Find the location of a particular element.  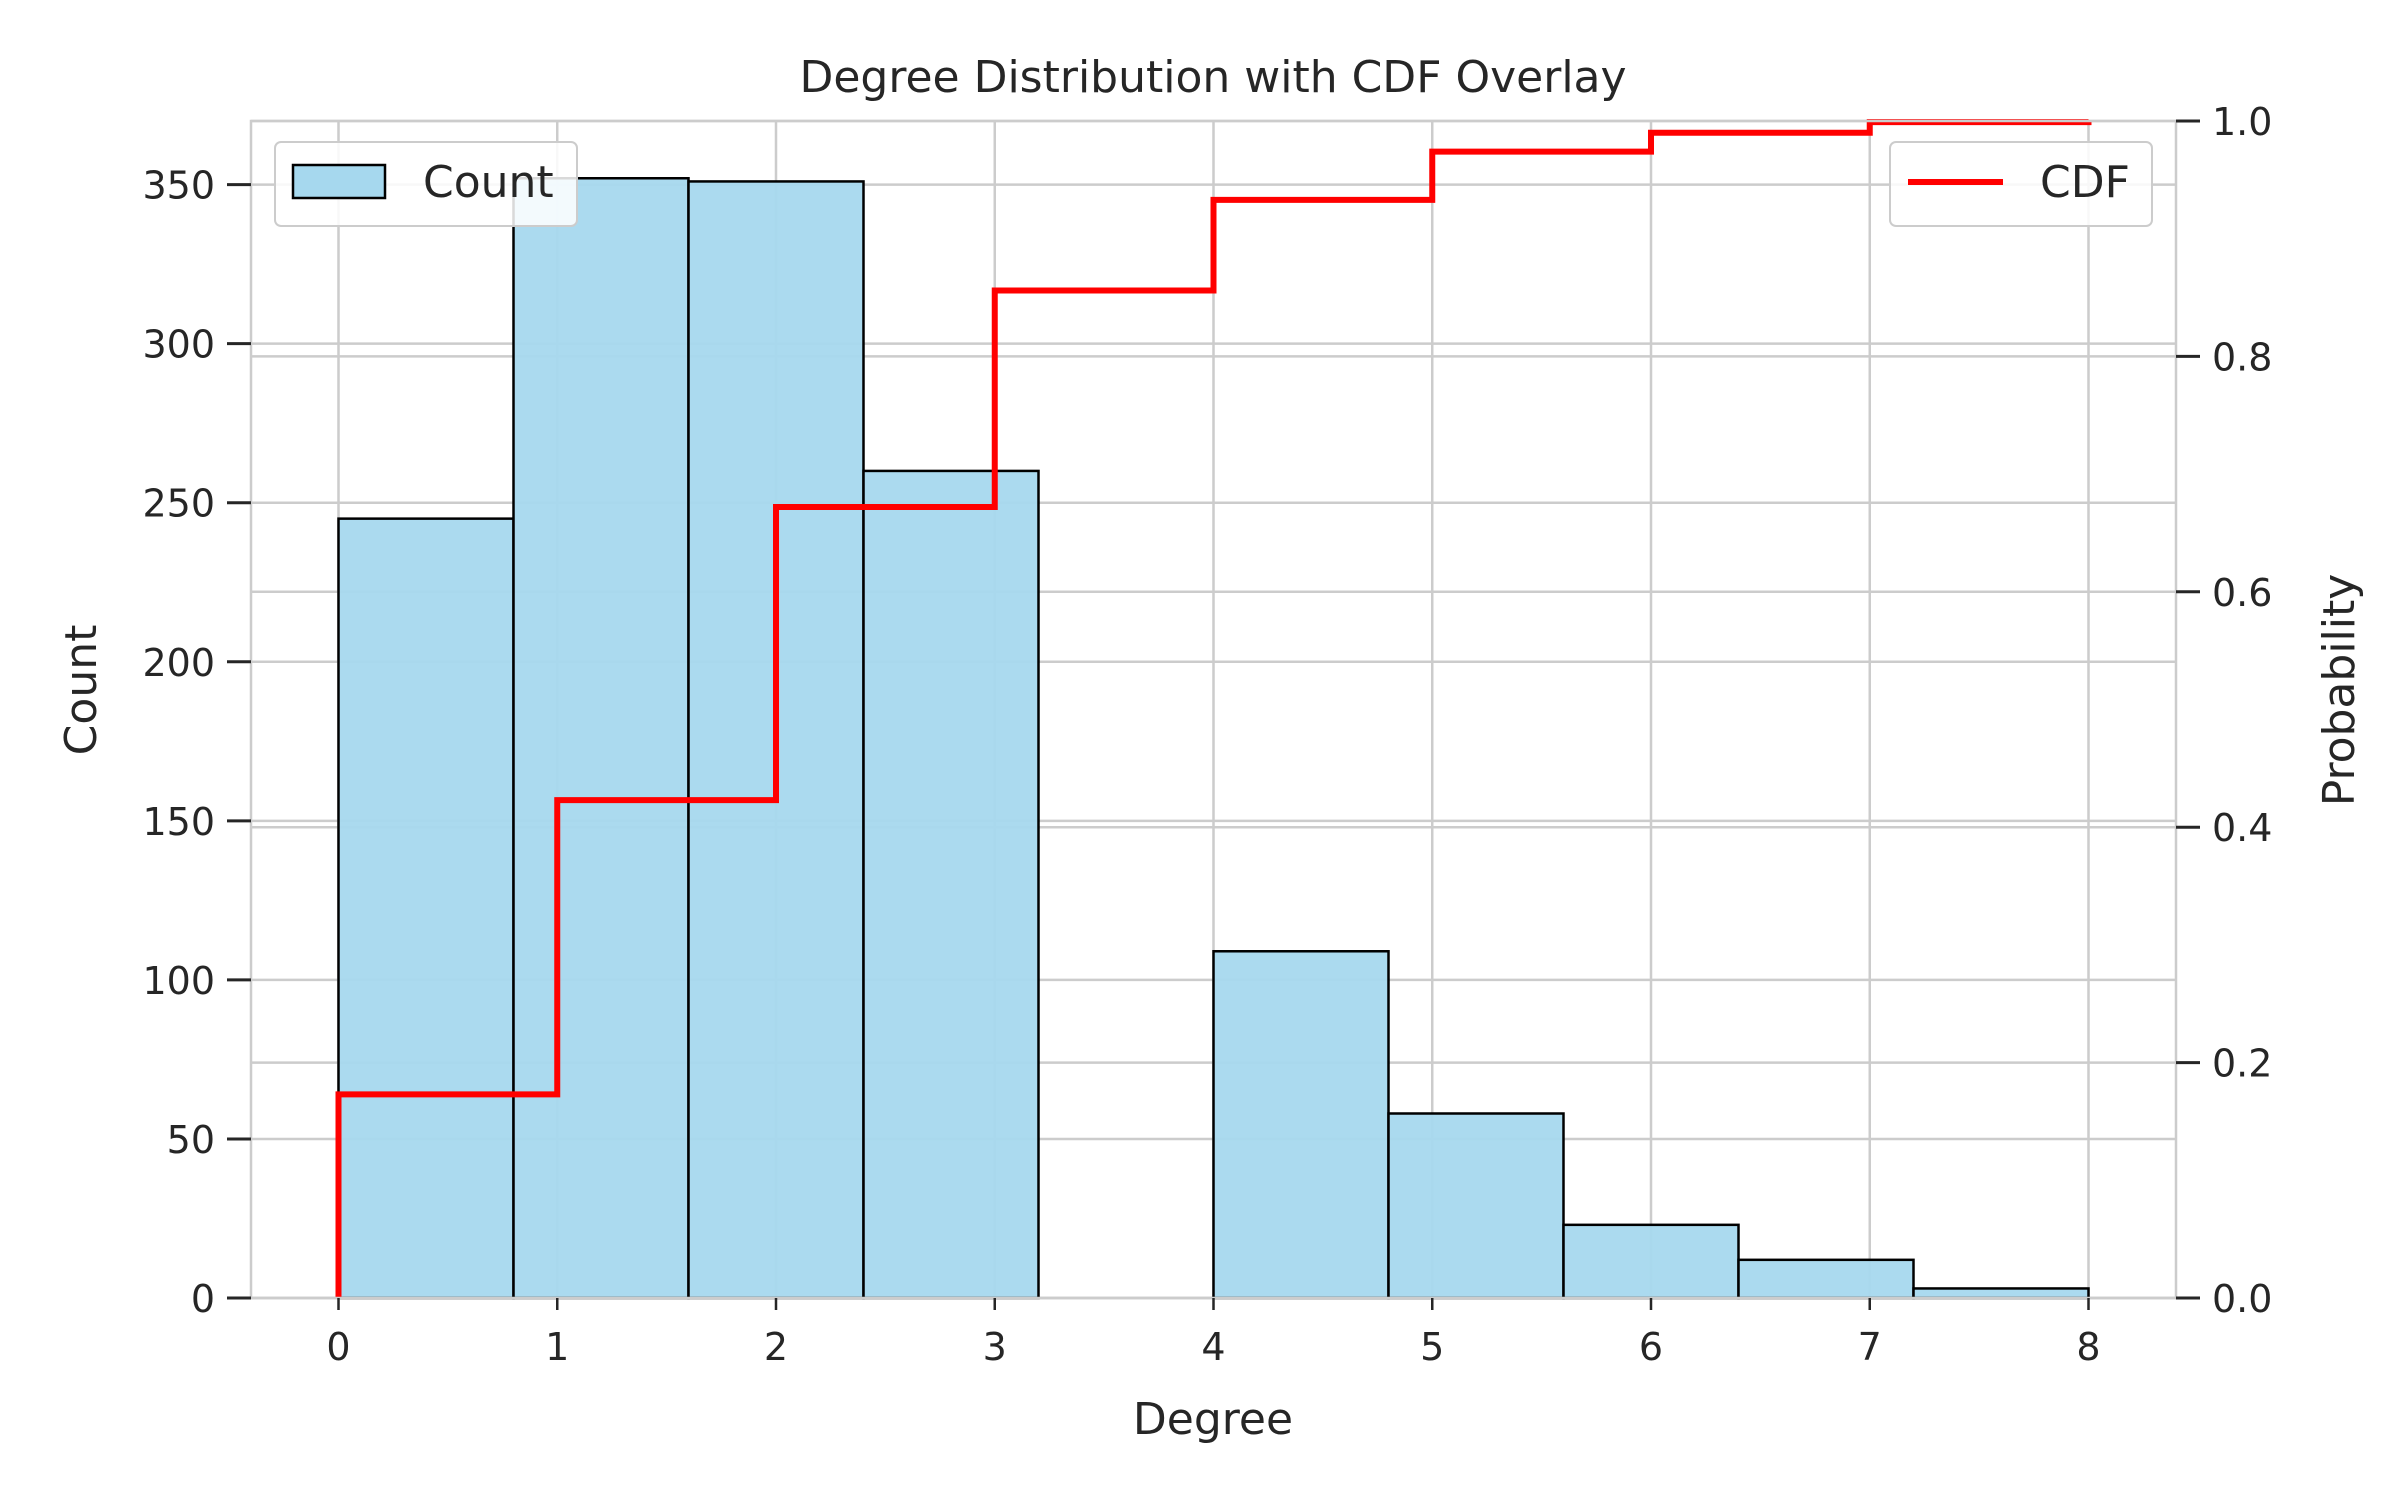

y2-tick-label: 0.8 is located at coordinates (2242, 357).